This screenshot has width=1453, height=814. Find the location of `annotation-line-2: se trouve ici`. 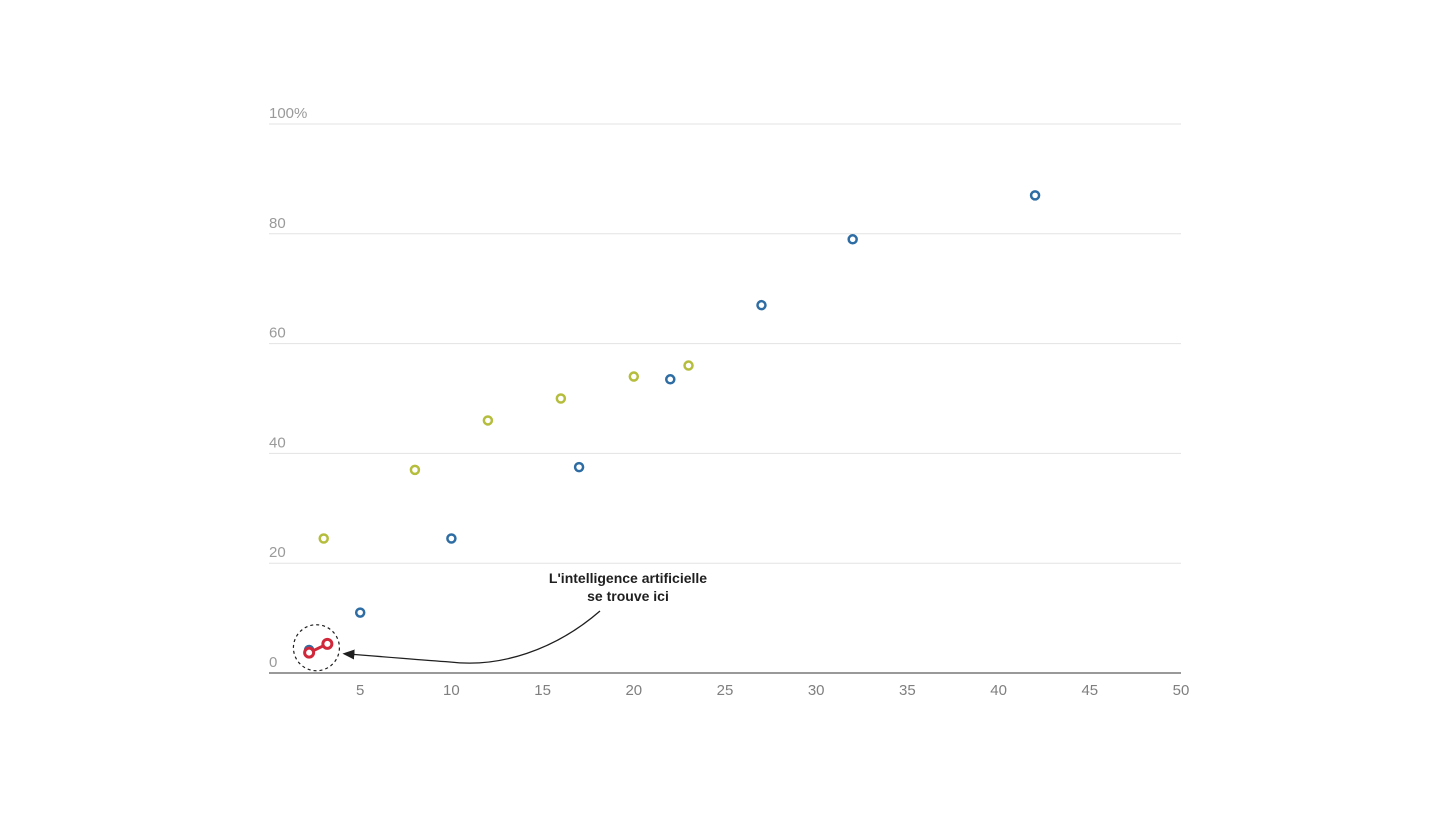

annotation-line-2: se trouve ici is located at coordinates (628, 596).